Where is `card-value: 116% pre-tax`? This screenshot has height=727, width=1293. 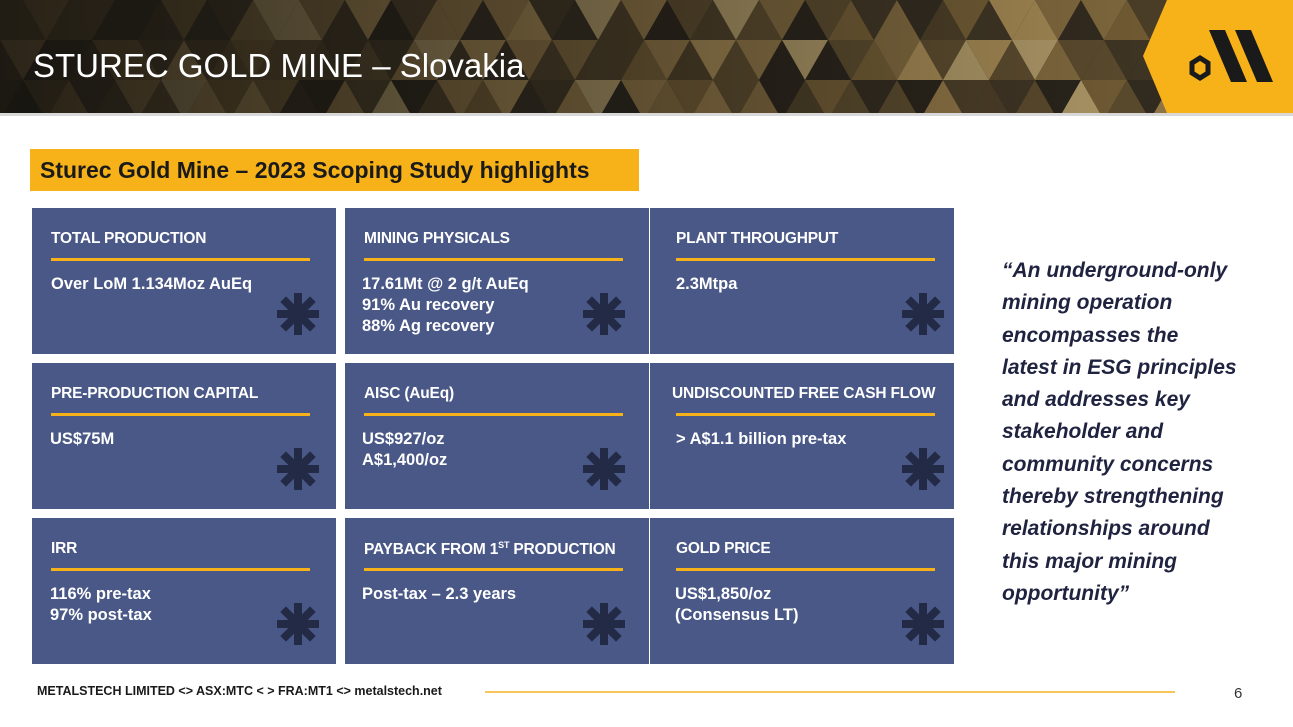
card-value: 116% pre-tax is located at coordinates (100, 594).